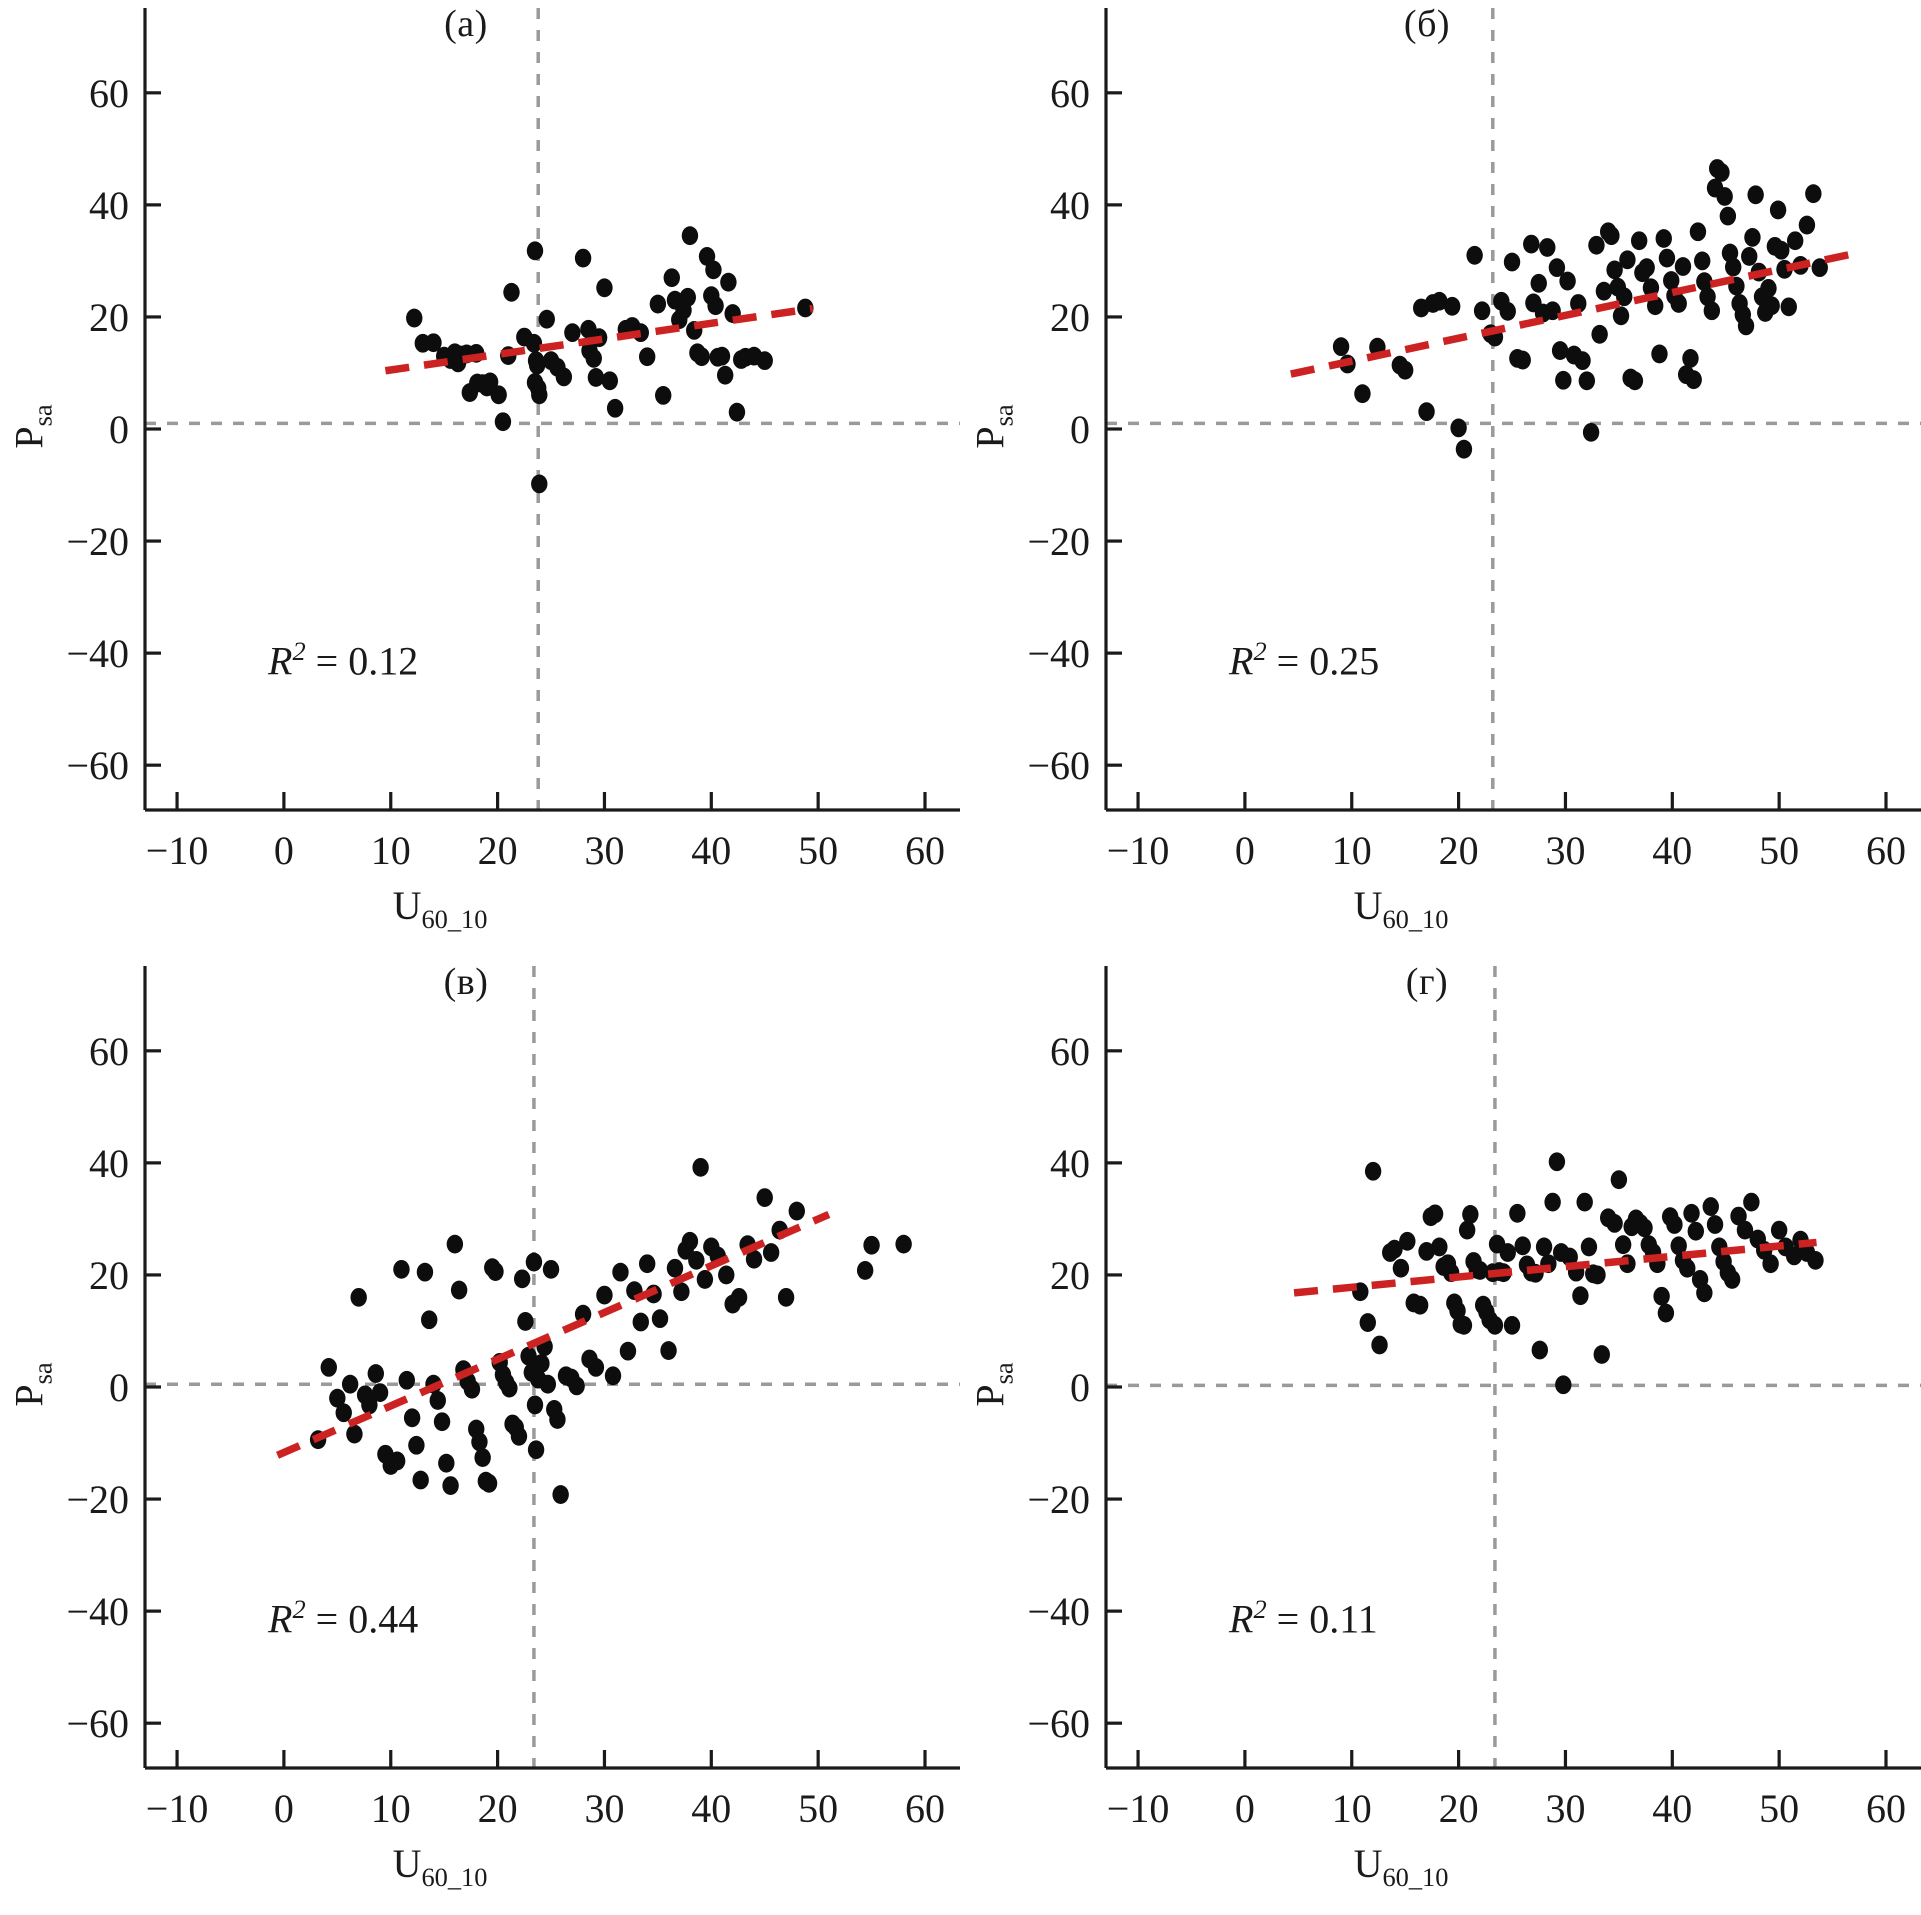 This screenshot has height=1915, width=1921. What do you see at coordinates (466, 982) in the screenshot?
I see `panel-v-title: (в)` at bounding box center [466, 982].